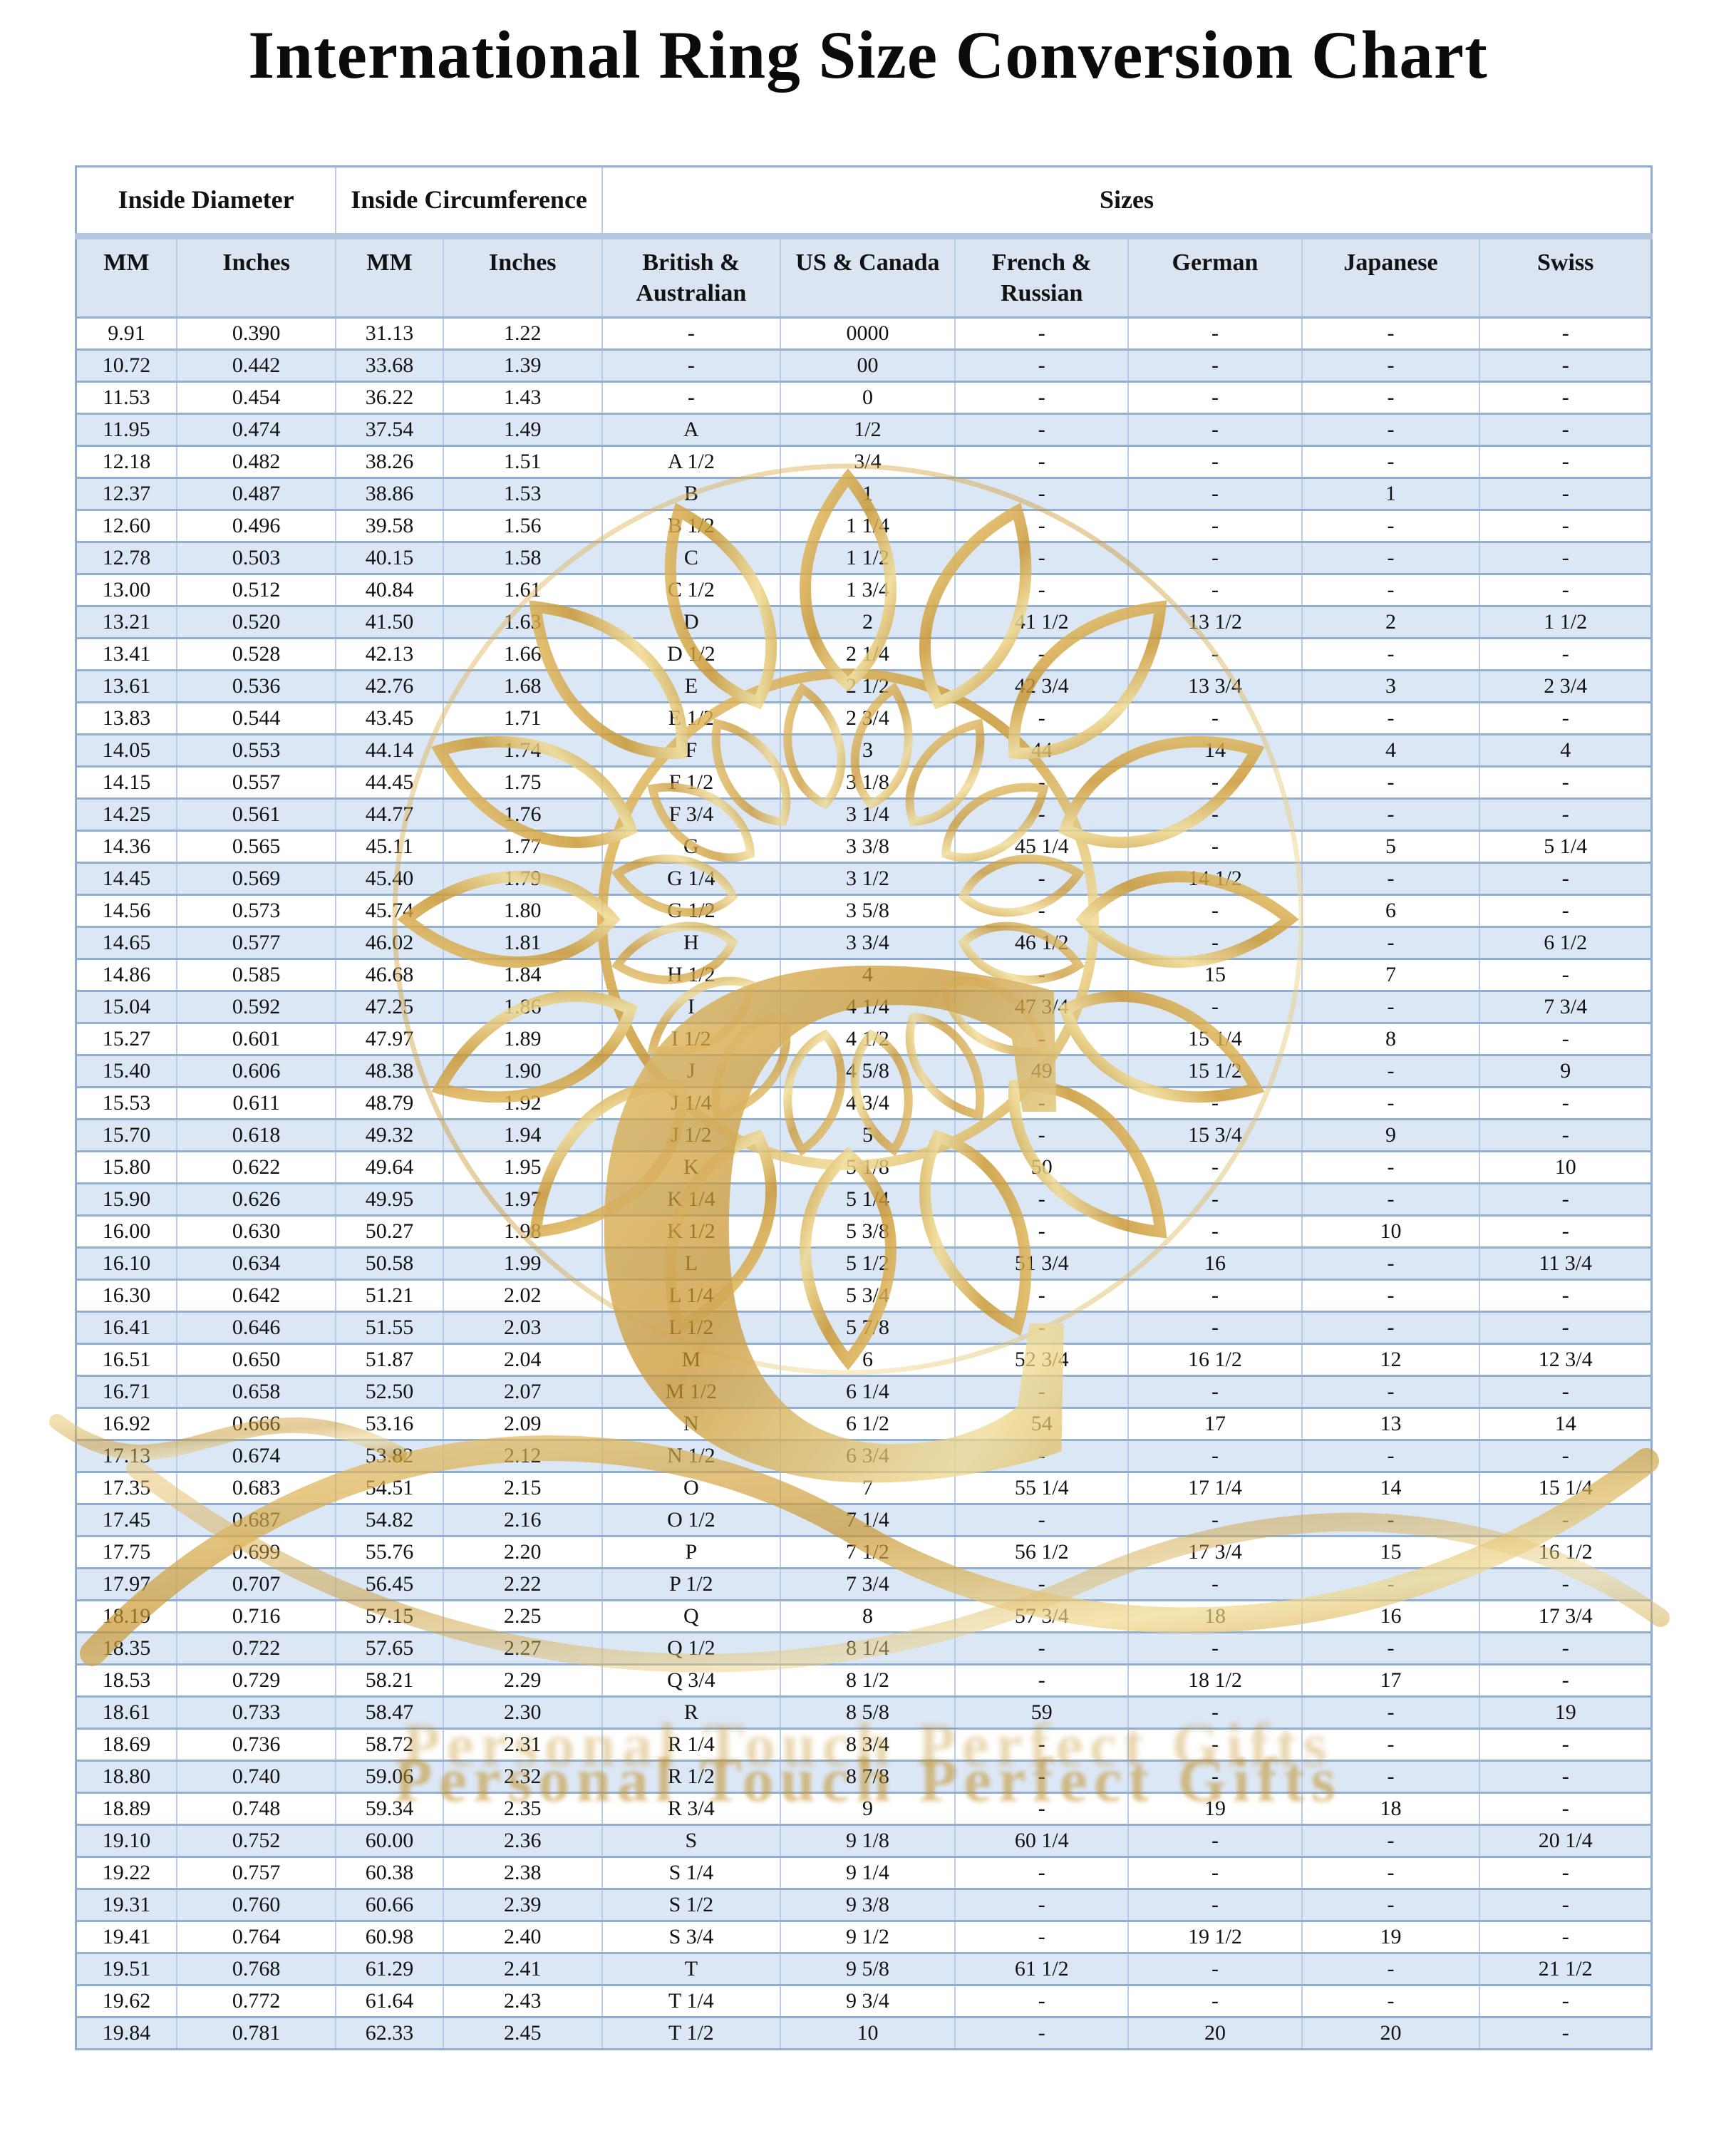 This screenshot has height=2138, width=1736. I want to click on table-cell: 56.45, so click(390, 1584).